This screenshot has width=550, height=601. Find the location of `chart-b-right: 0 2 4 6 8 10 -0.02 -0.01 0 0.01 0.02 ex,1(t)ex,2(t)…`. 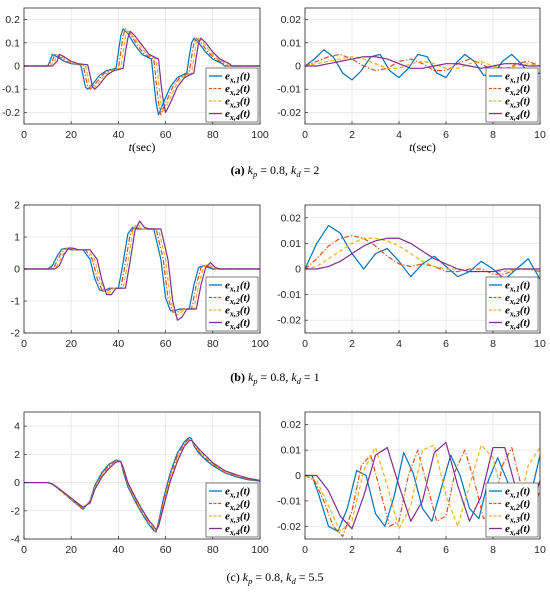

chart-b-right: 0 2 4 6 8 10 -0.02 -0.01 0 0.01 0.02 ex,1(t)ex,2(t)… is located at coordinates (411, 277).